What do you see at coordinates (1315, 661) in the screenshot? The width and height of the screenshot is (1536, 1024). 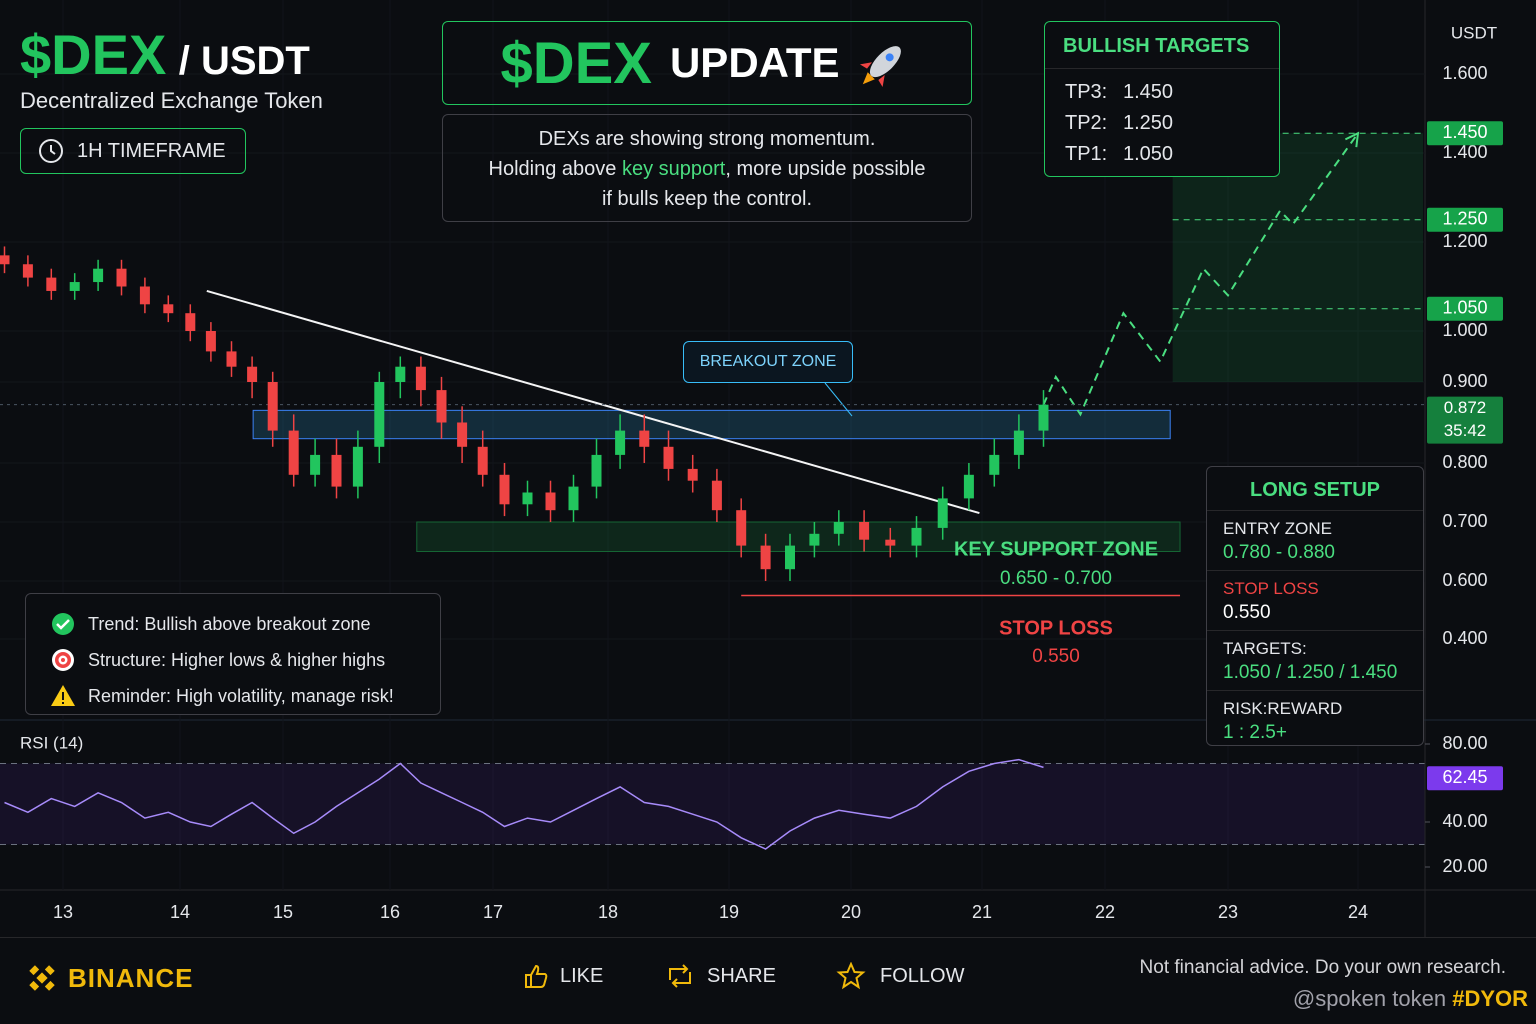 I see `setup-row: TARGETS: 1.050 / 1.250 / 1.450` at bounding box center [1315, 661].